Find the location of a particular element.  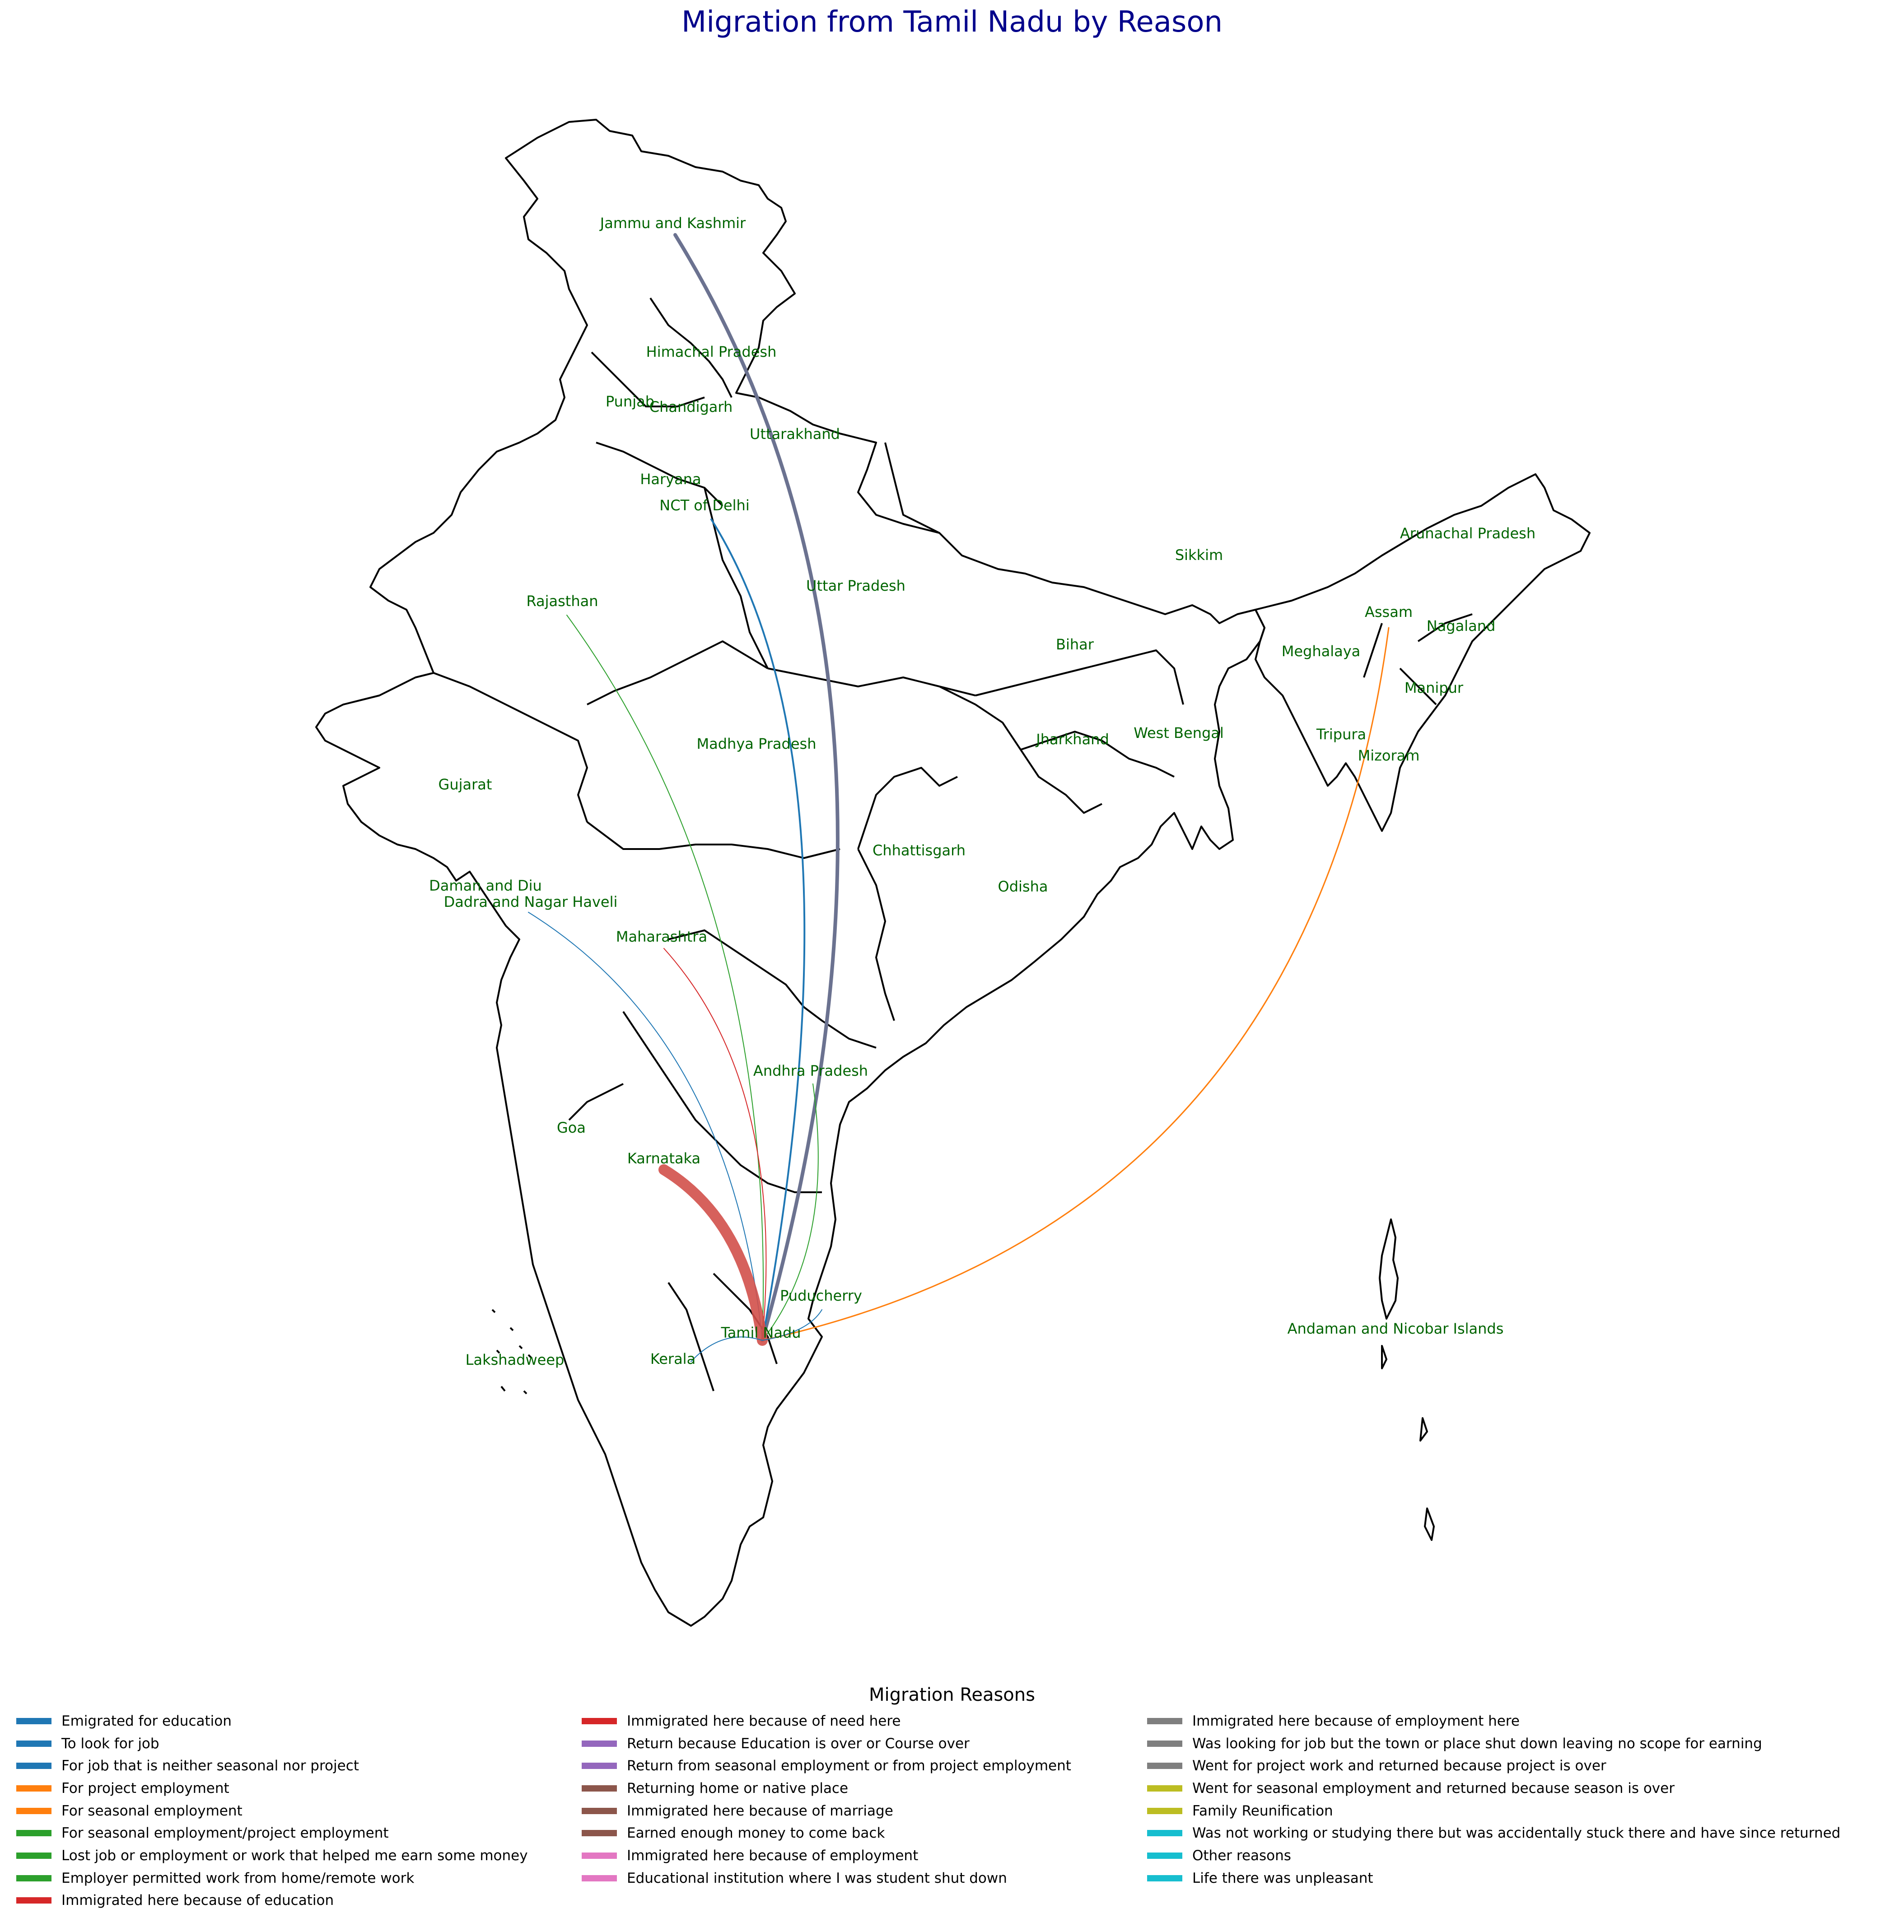

flow-karnataka is located at coordinates (713, 1255).